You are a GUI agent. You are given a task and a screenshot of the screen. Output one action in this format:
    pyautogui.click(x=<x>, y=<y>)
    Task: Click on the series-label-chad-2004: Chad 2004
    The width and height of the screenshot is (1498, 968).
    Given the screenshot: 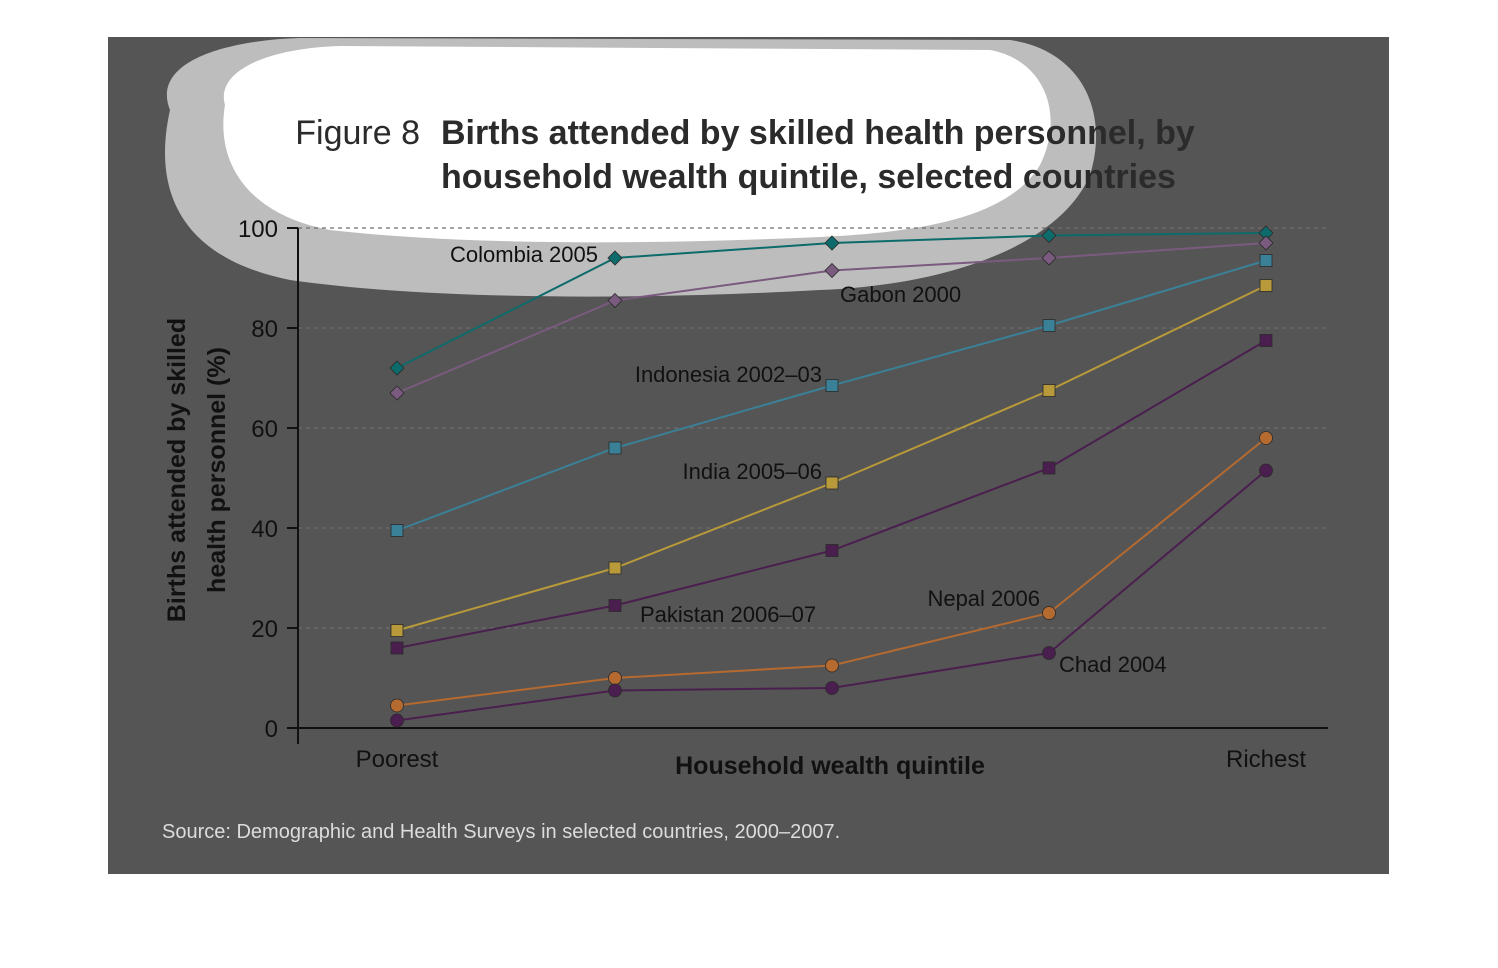 What is the action you would take?
    pyautogui.click(x=1113, y=664)
    